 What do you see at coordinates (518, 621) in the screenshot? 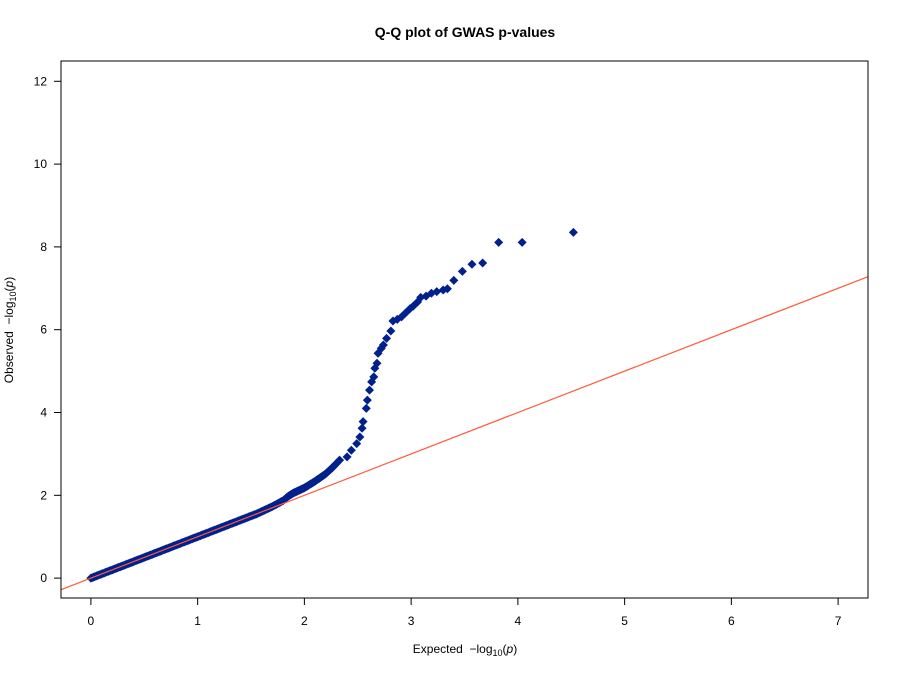
I see `x-tick-label: 4` at bounding box center [518, 621].